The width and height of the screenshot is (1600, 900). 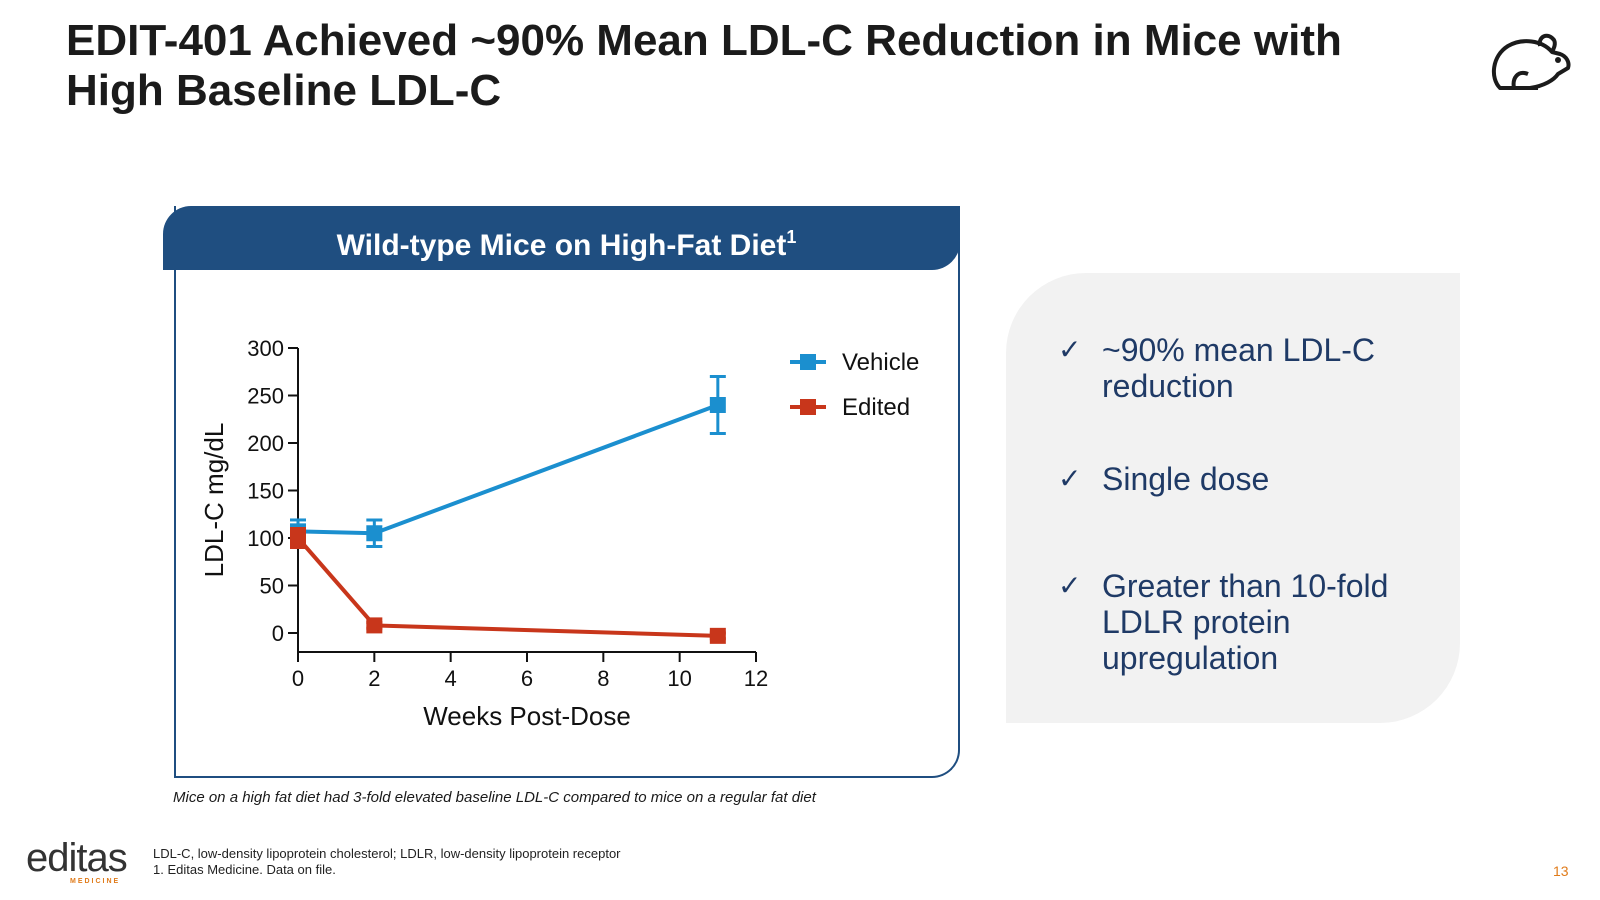 I want to click on x-tick-label: 12, so click(x=756, y=678).